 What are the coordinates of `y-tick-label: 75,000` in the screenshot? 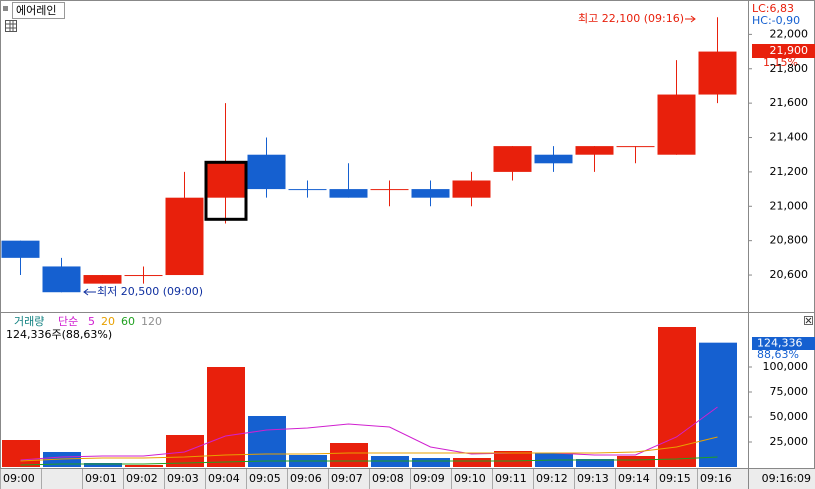 It's located at (789, 391).